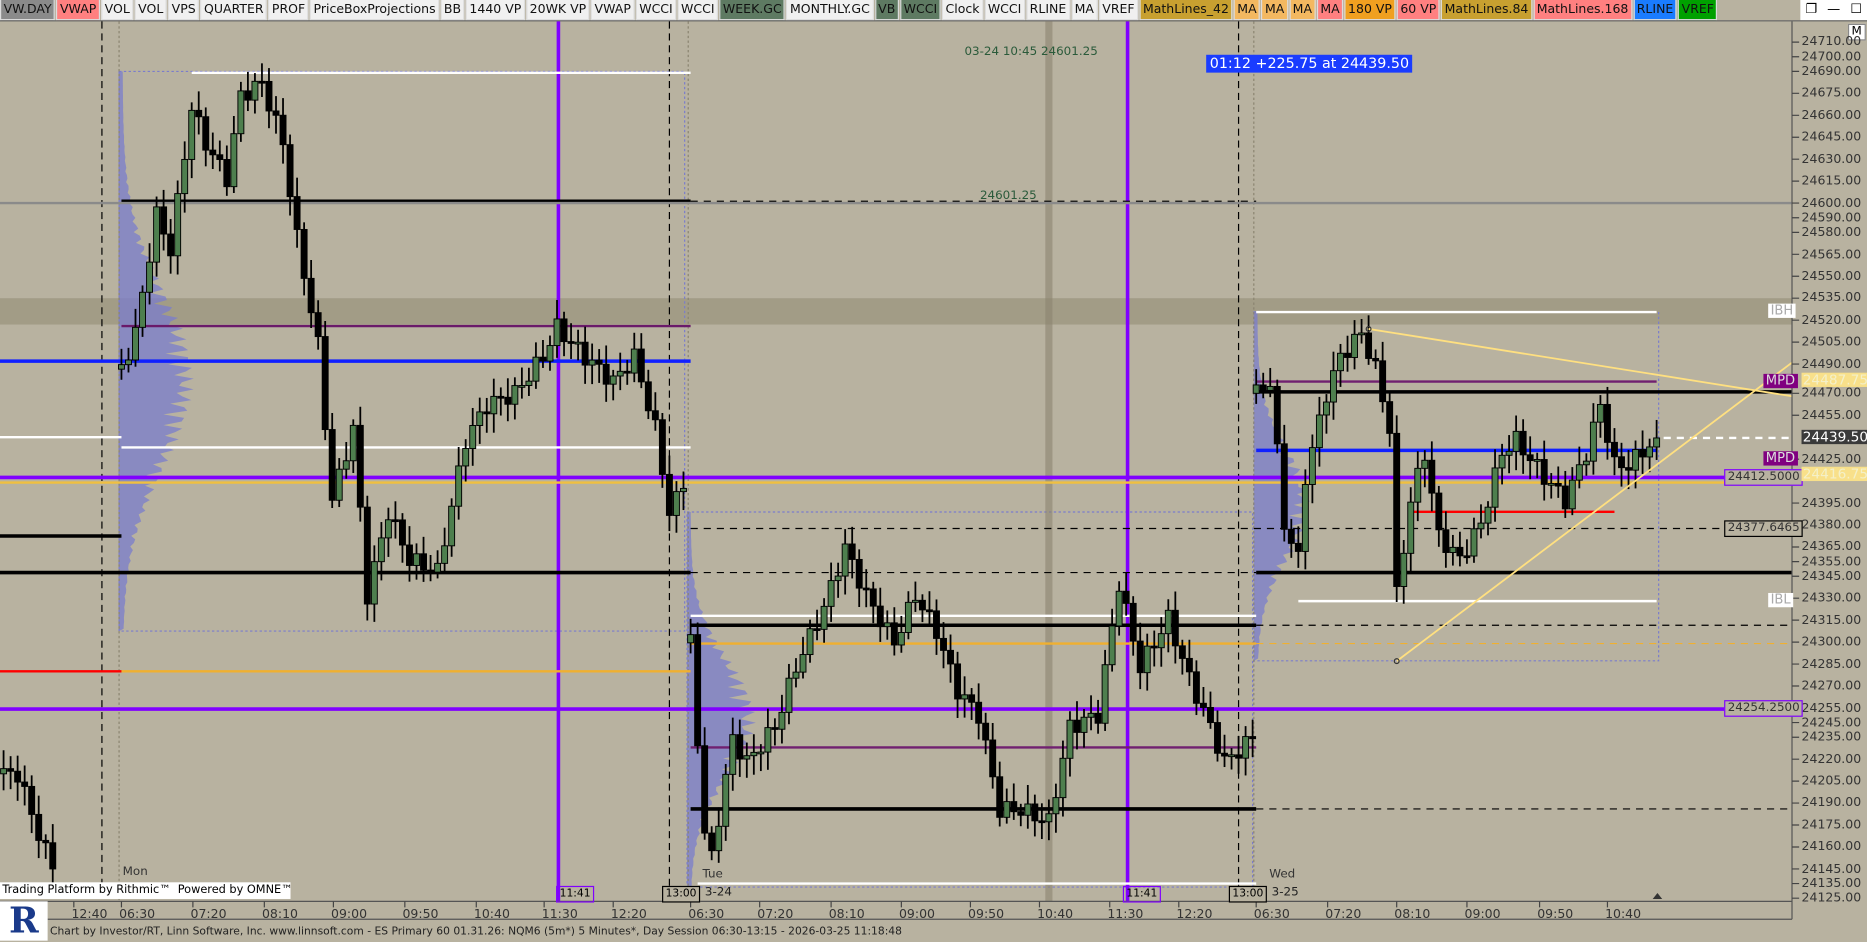 This screenshot has width=1867, height=942. Describe the element at coordinates (495, 10) in the screenshot. I see `toolbar-item-1440-vp: 1440 VP` at that location.